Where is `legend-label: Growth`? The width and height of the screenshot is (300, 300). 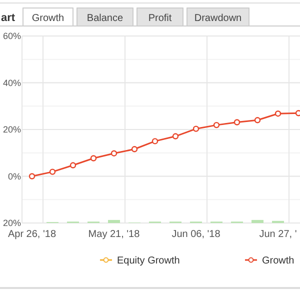 legend-label: Growth is located at coordinates (278, 261).